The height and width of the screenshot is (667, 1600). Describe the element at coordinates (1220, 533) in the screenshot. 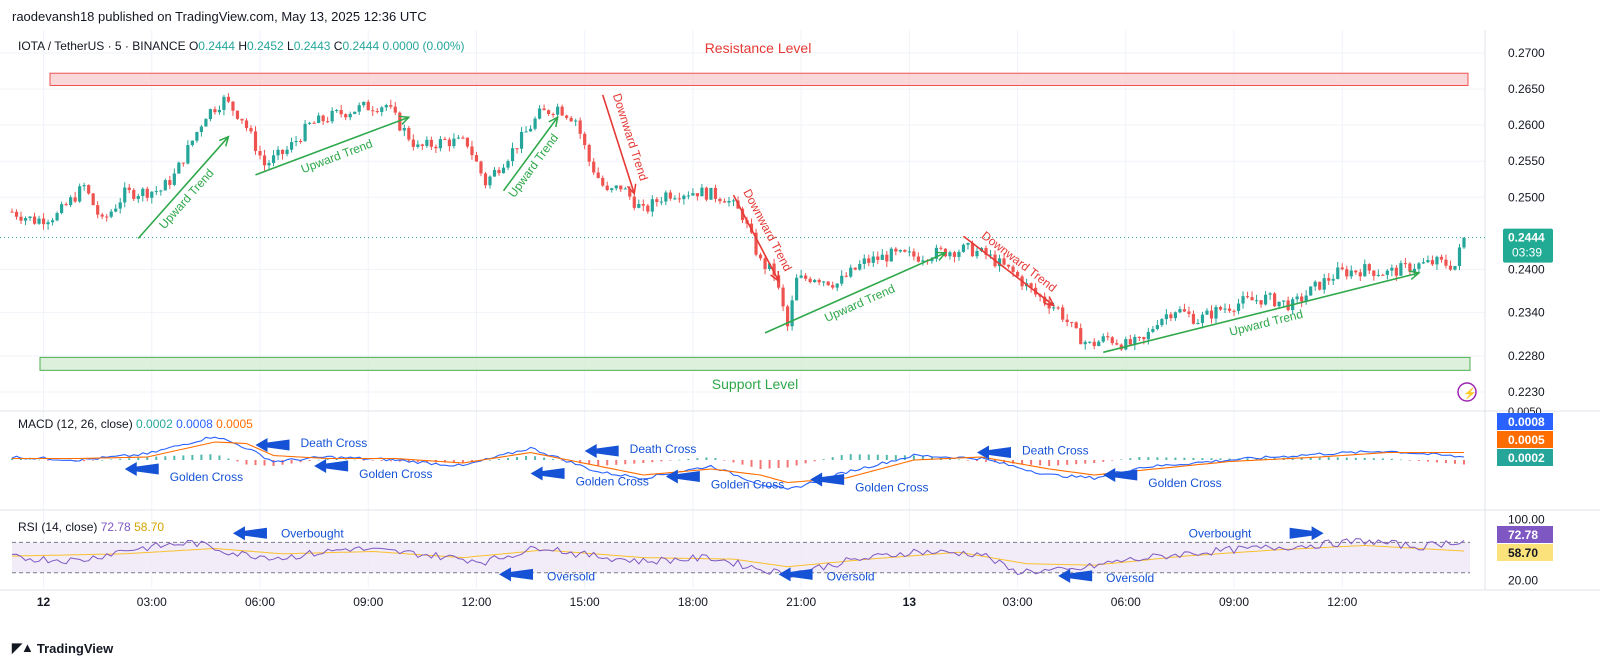

I see `overbought-label: Overbought` at that location.